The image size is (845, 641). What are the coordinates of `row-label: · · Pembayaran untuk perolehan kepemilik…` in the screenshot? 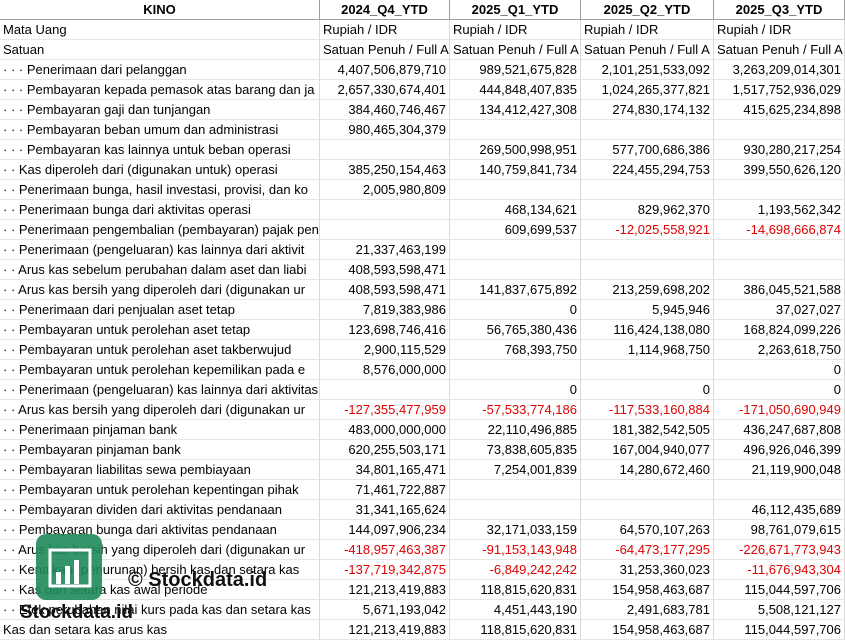 It's located at (160, 370).